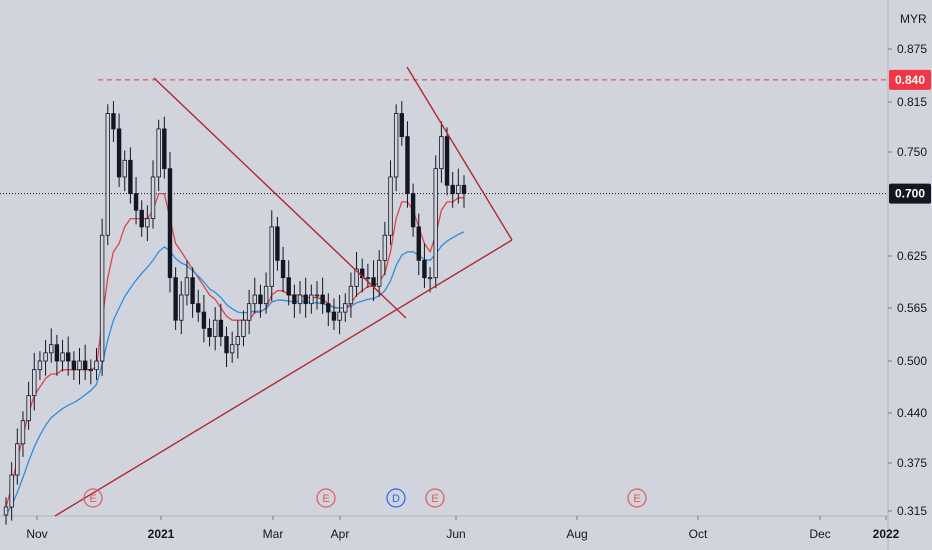 The image size is (932, 550). Describe the element at coordinates (36, 534) in the screenshot. I see `x-tick-label: Nov` at that location.